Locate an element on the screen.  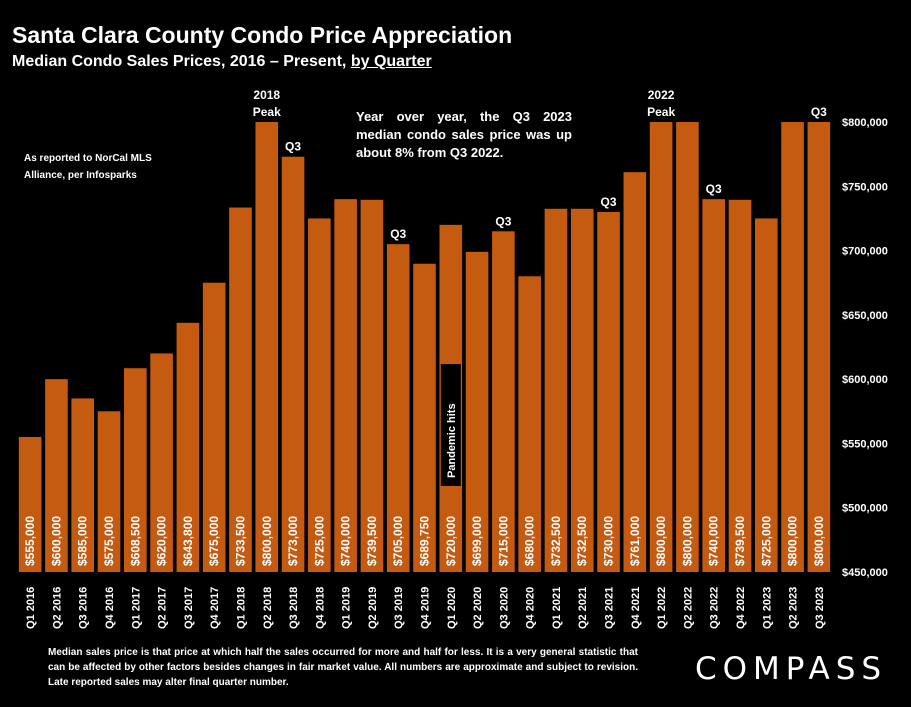
x-tick-label: Q3 2021 is located at coordinates (610, 608).